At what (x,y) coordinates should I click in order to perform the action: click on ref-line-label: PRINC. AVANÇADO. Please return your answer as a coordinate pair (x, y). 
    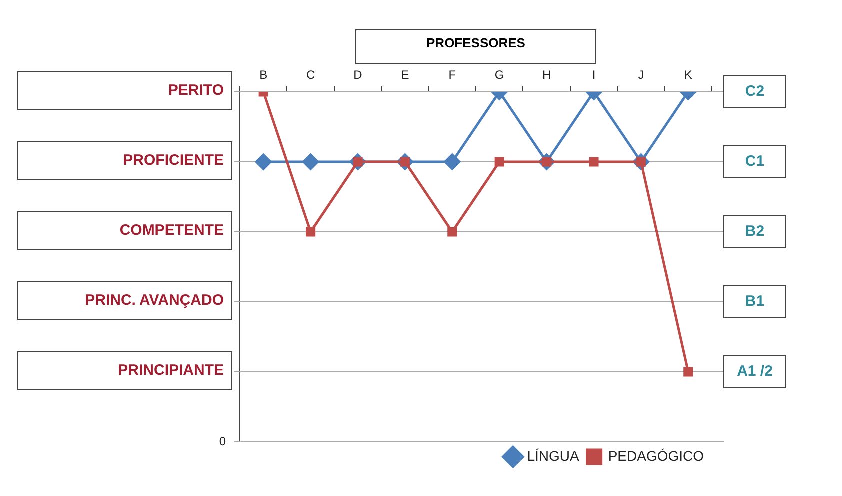
    Looking at the image, I should click on (154, 301).